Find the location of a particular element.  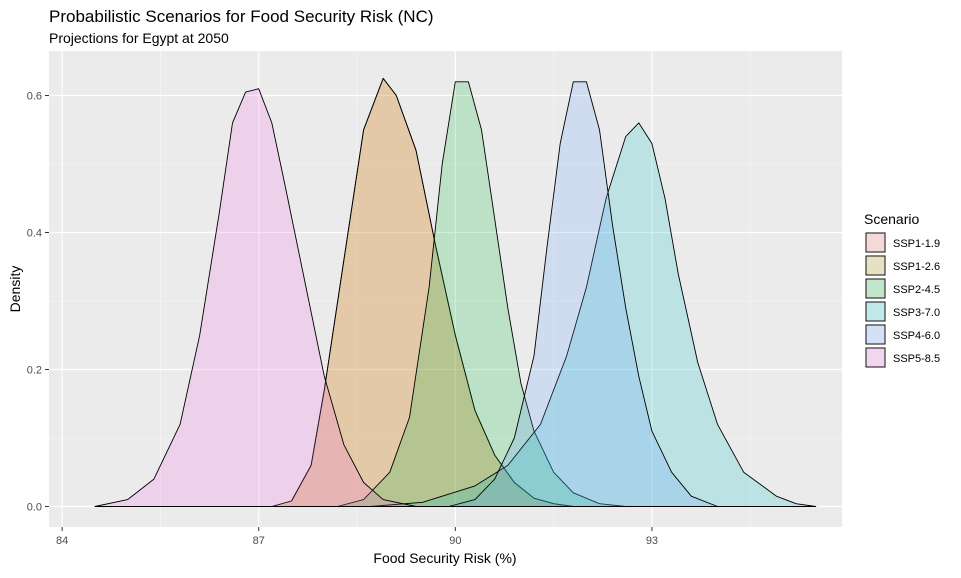

chart-subtitle: Projections for Egypt at 2050 is located at coordinates (139, 38).